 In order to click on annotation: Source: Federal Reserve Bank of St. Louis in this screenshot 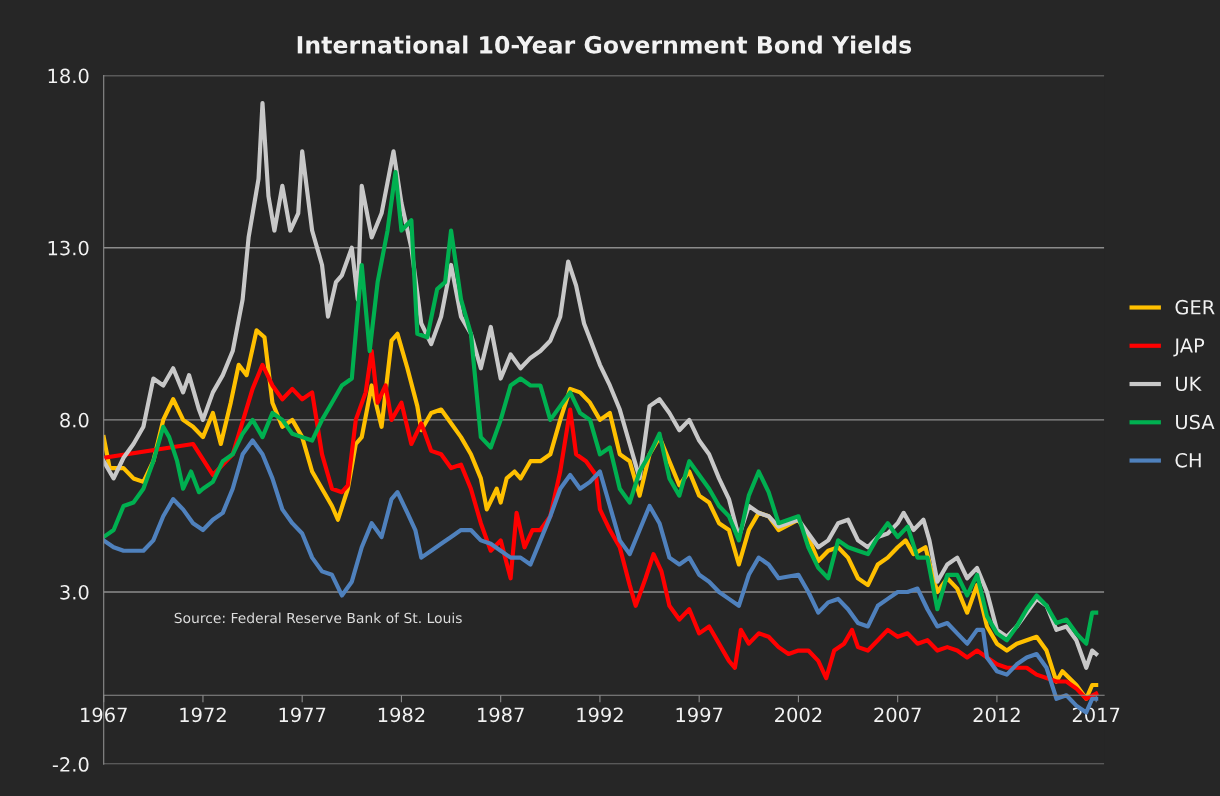, I will do `click(318, 618)`.